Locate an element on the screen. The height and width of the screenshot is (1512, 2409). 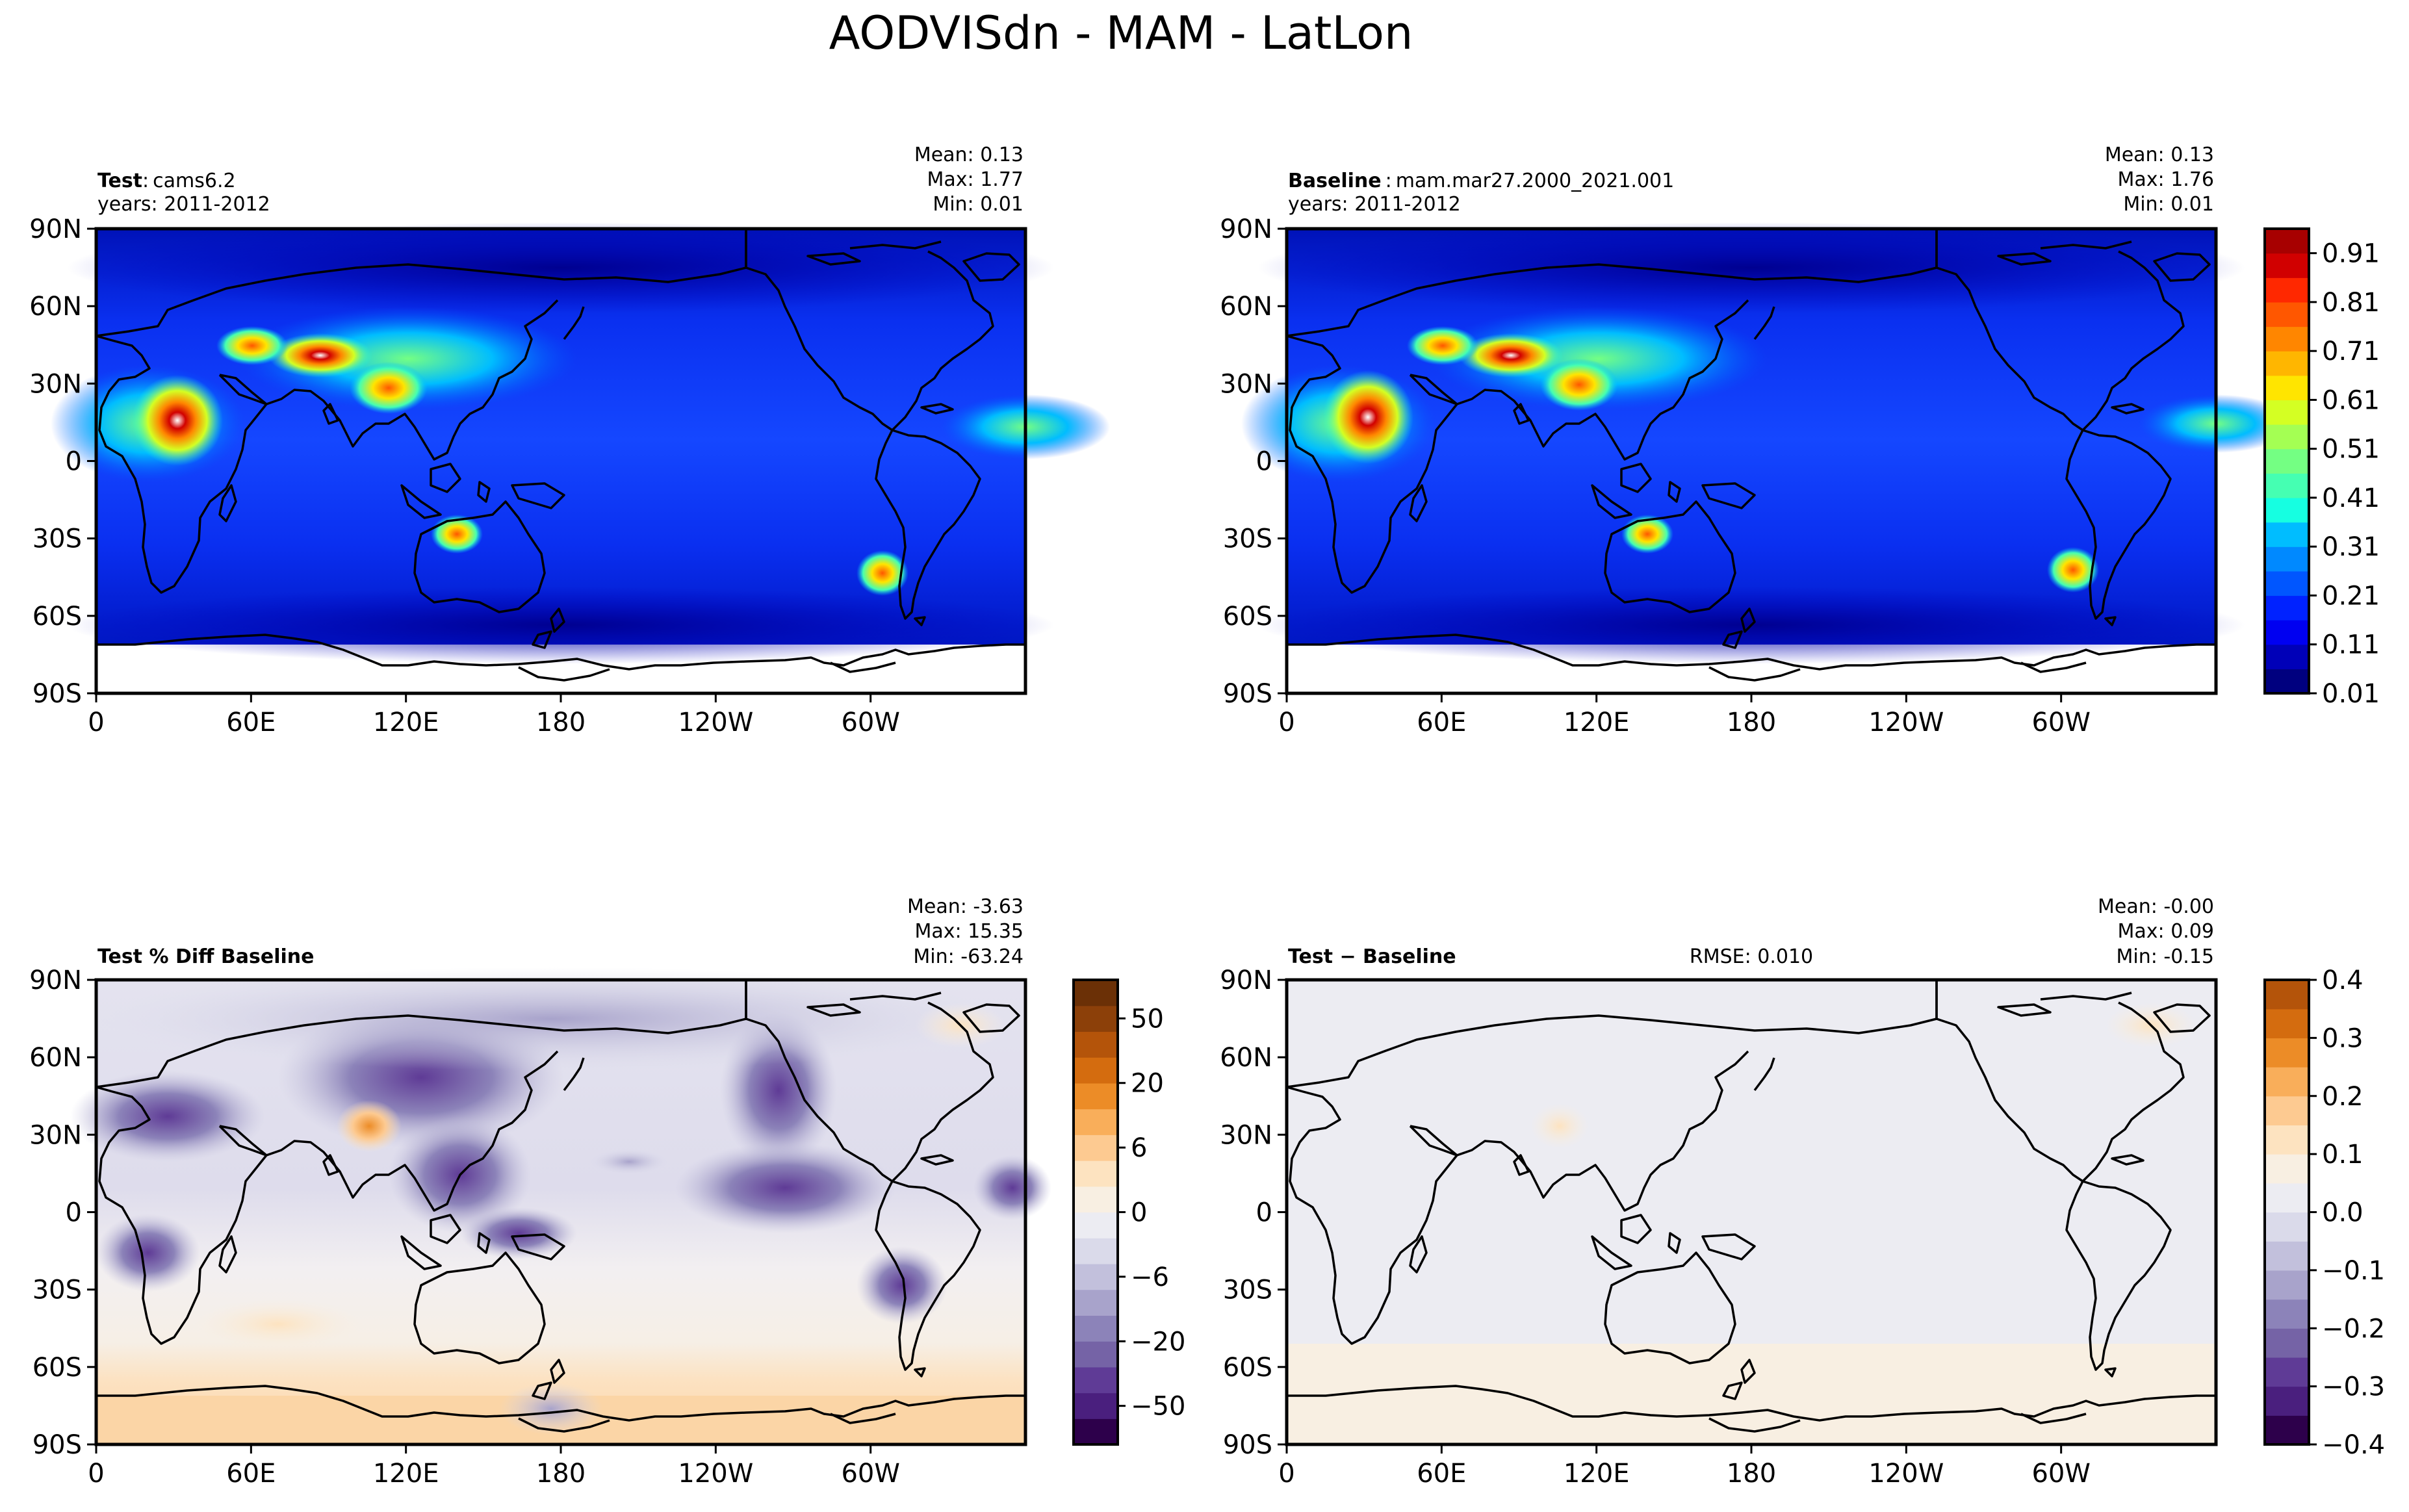
colorbar-tick-label: 6 is located at coordinates (1139, 1148).